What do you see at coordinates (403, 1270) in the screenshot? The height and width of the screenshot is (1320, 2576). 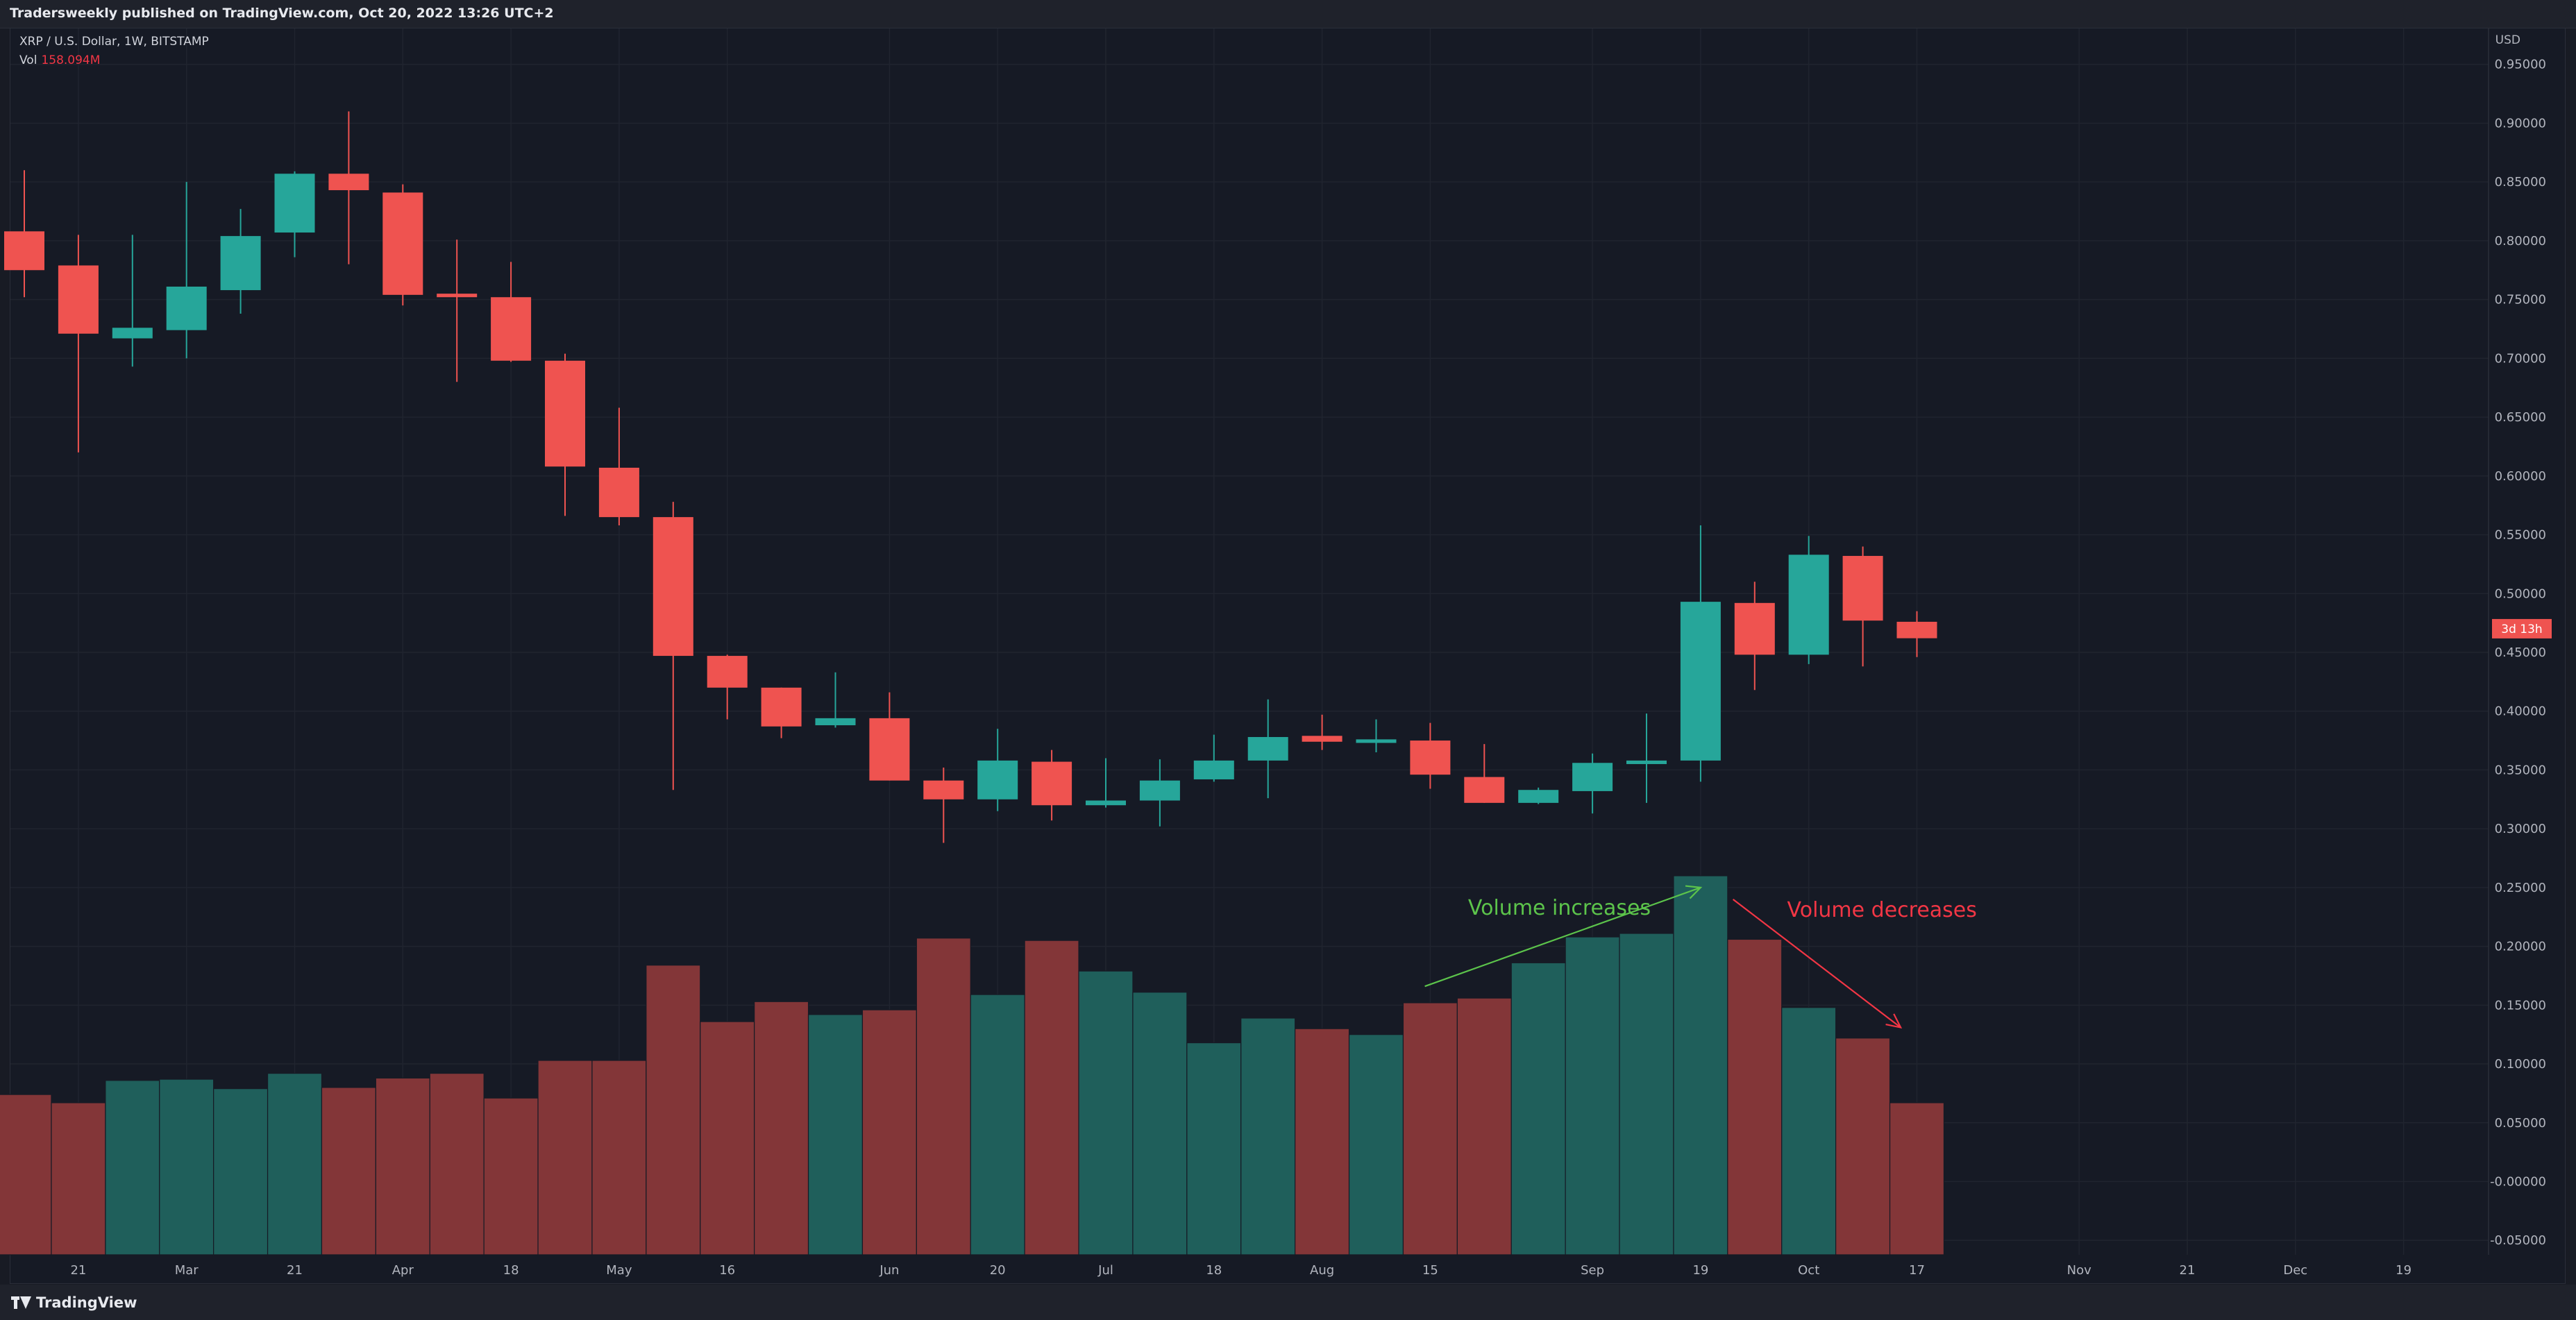 I see `x-tick-label: Apr` at bounding box center [403, 1270].